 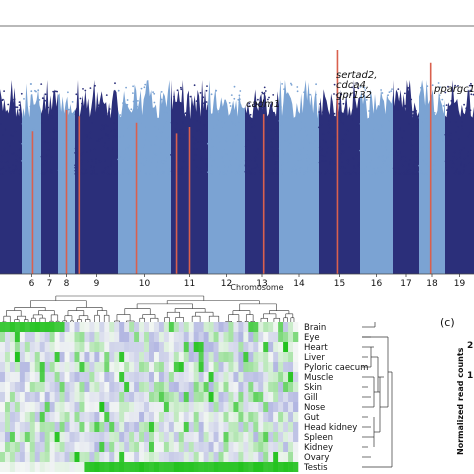 What do you see at coordinates (470, 376) in the screenshot?
I see `panel-c-ytick-1: 1` at bounding box center [470, 376].